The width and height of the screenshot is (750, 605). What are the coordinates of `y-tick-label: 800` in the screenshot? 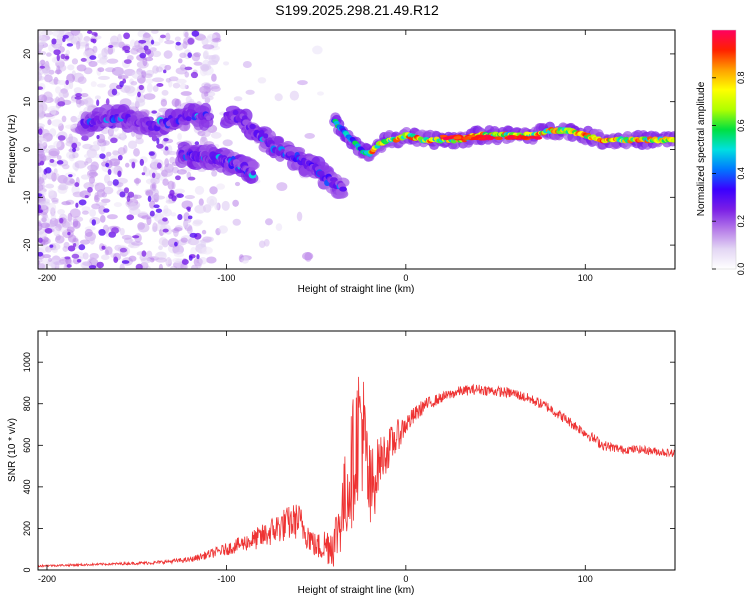 It's located at (27, 403).